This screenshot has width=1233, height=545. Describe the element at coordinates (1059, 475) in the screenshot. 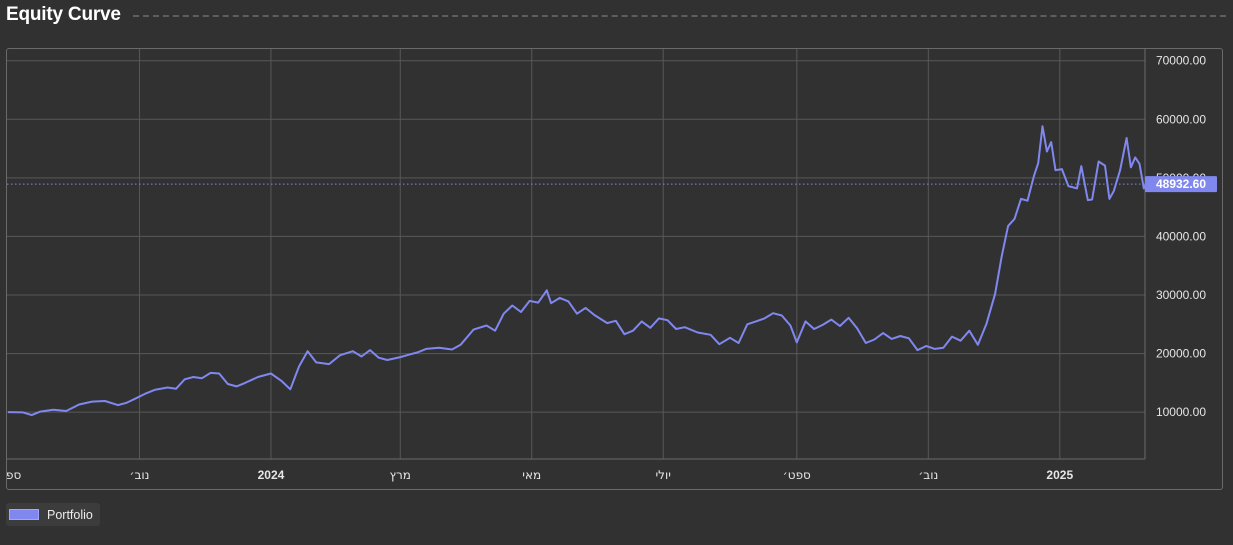

I see `x-tick-label: 2025` at that location.